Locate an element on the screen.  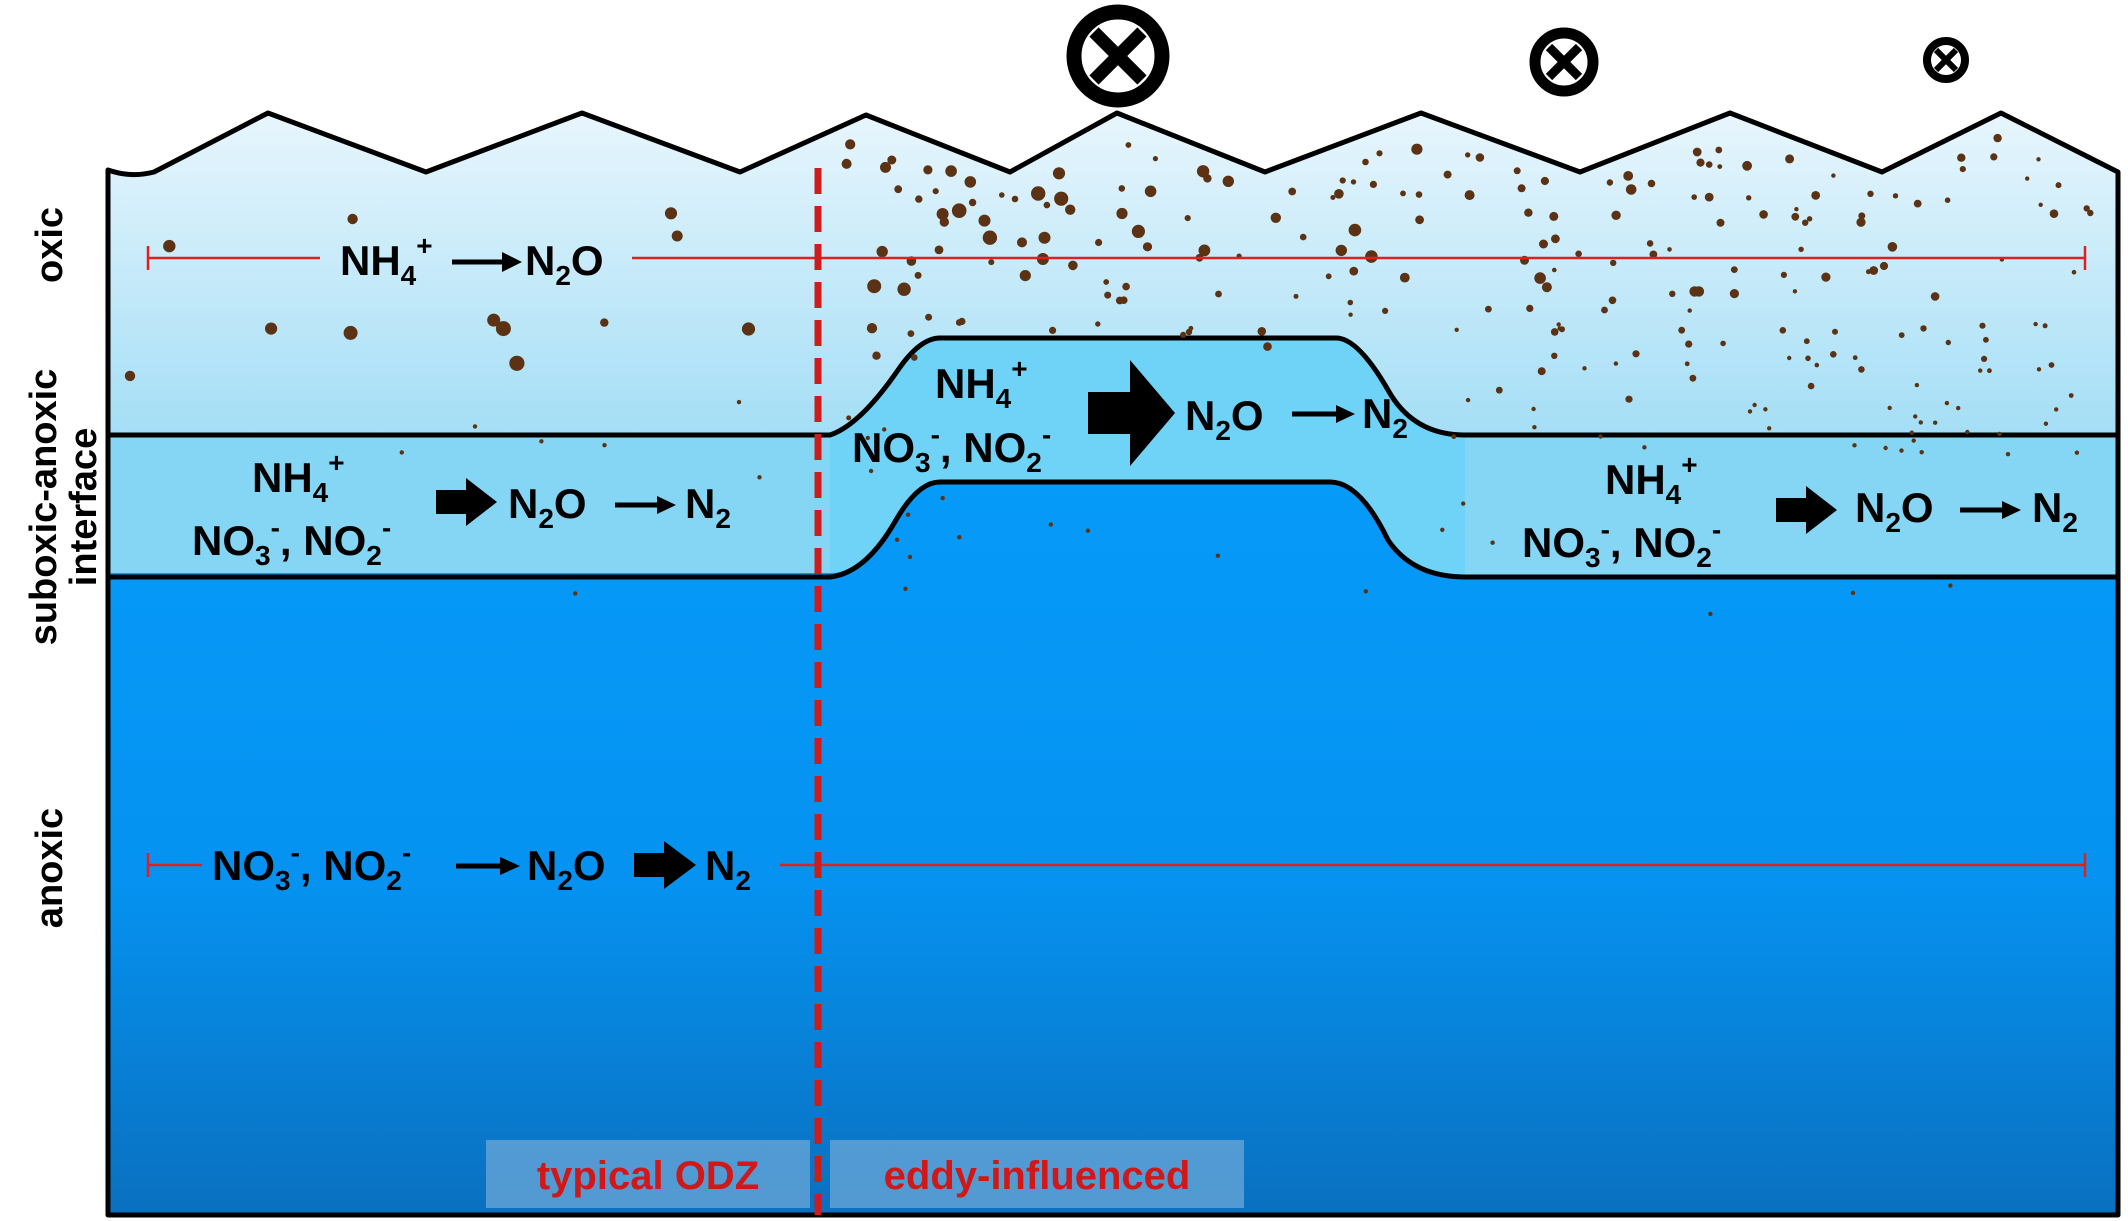
svg-text: NH4+ is located at coordinates (386, 260).